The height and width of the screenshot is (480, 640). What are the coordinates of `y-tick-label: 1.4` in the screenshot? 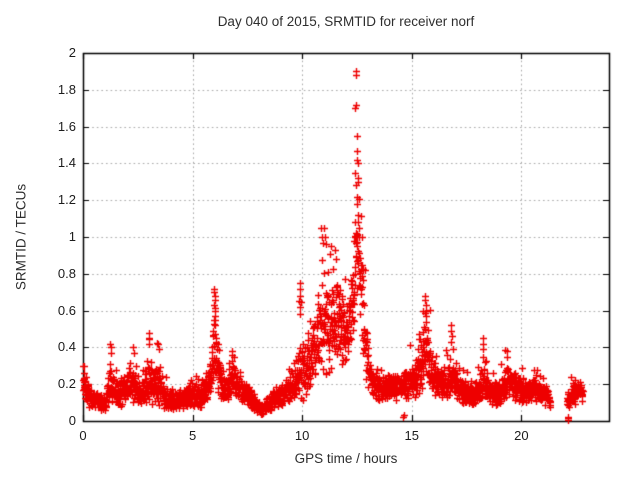 It's located at (66, 163).